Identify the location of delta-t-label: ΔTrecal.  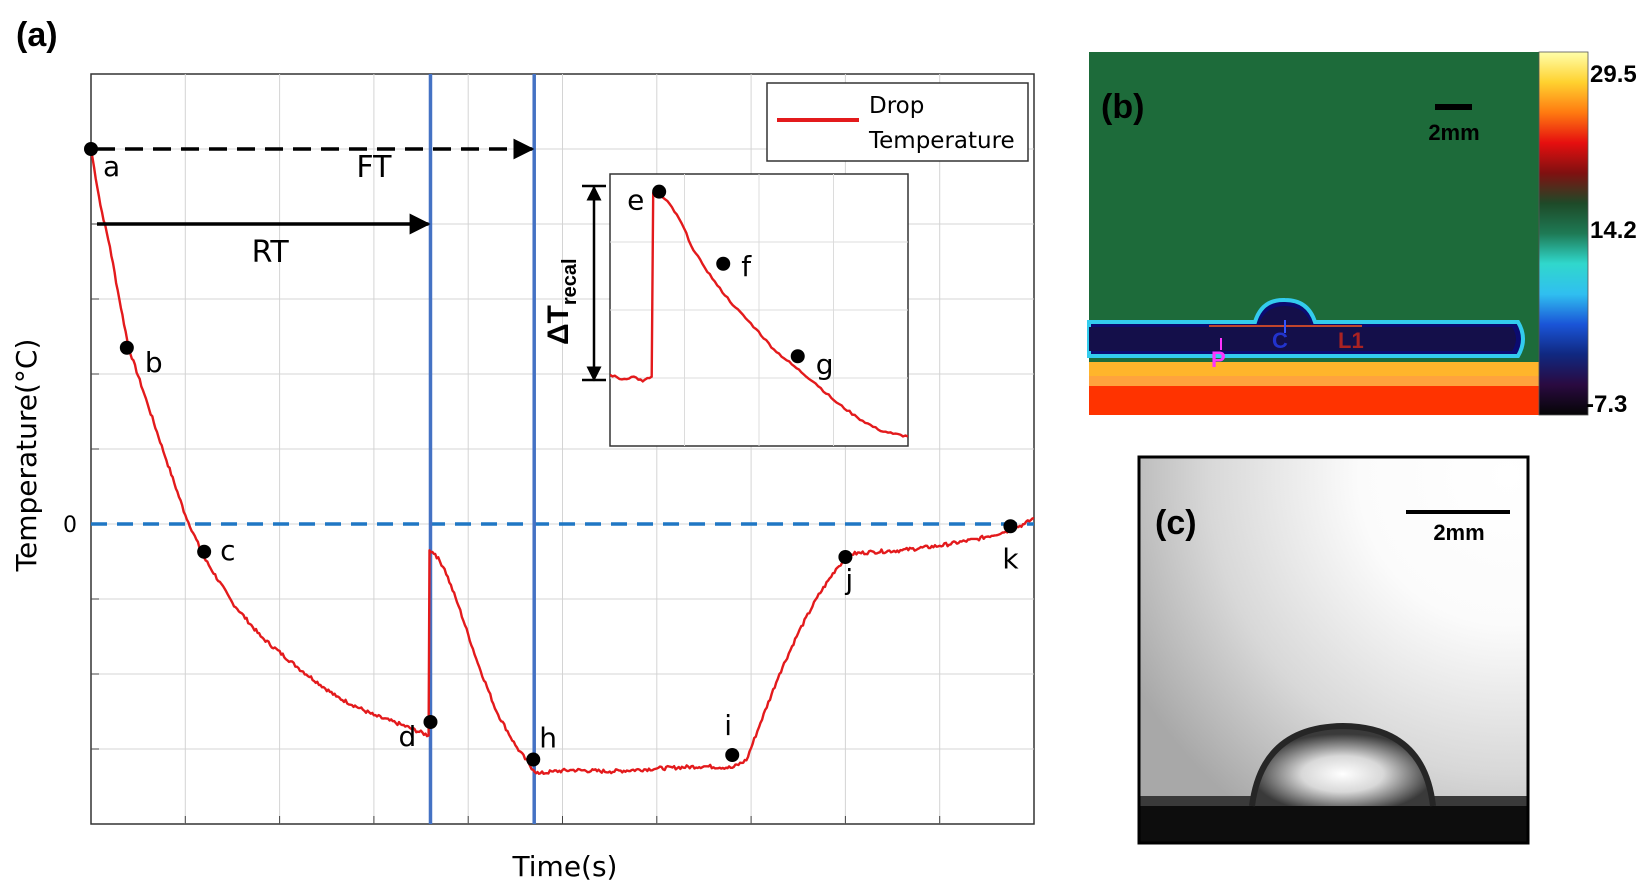
(561, 301).